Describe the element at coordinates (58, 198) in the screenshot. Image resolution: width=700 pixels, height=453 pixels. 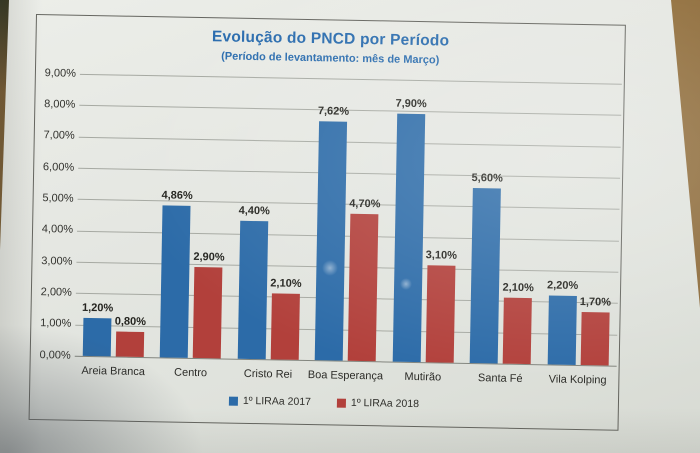
I see `y-tick-label: 5,00%` at that location.